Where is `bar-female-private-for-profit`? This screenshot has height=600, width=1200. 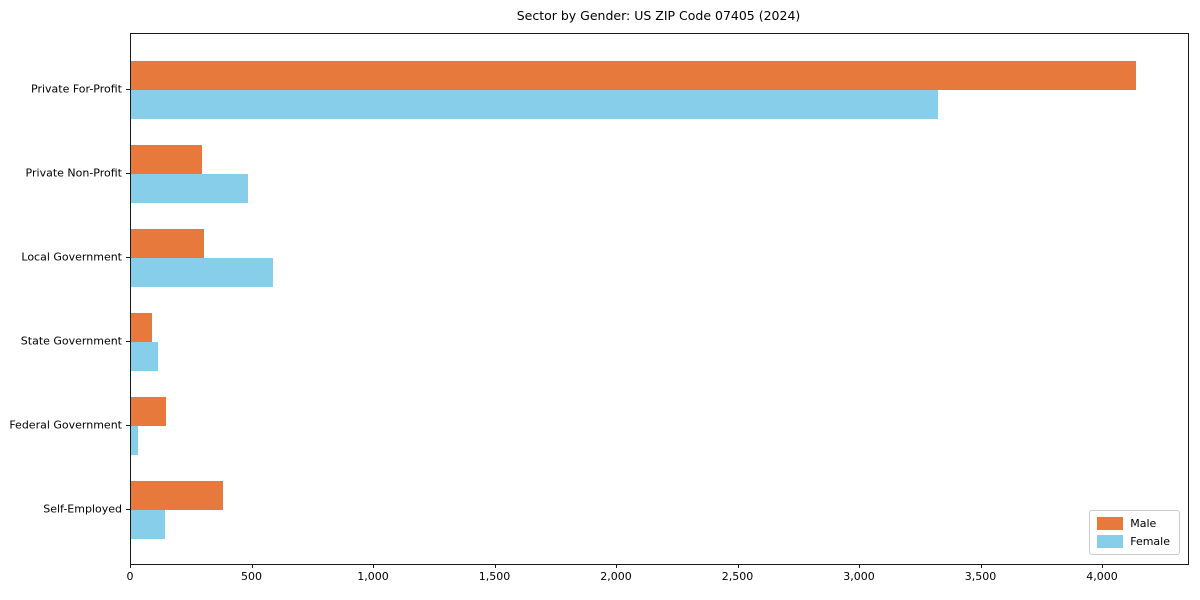 bar-female-private-for-profit is located at coordinates (534, 104).